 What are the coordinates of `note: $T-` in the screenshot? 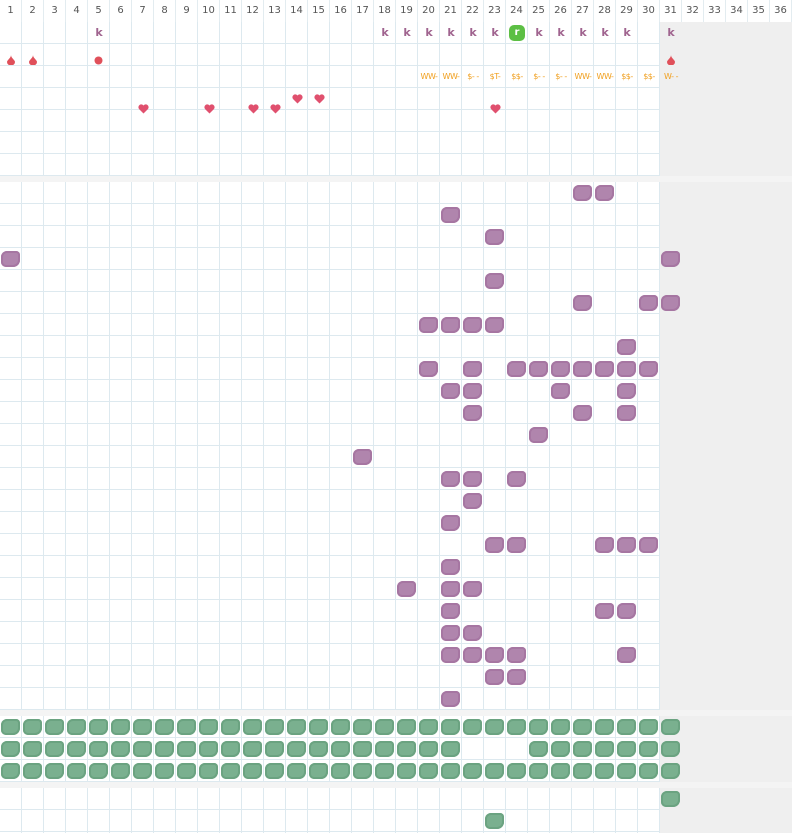 It's located at (495, 76).